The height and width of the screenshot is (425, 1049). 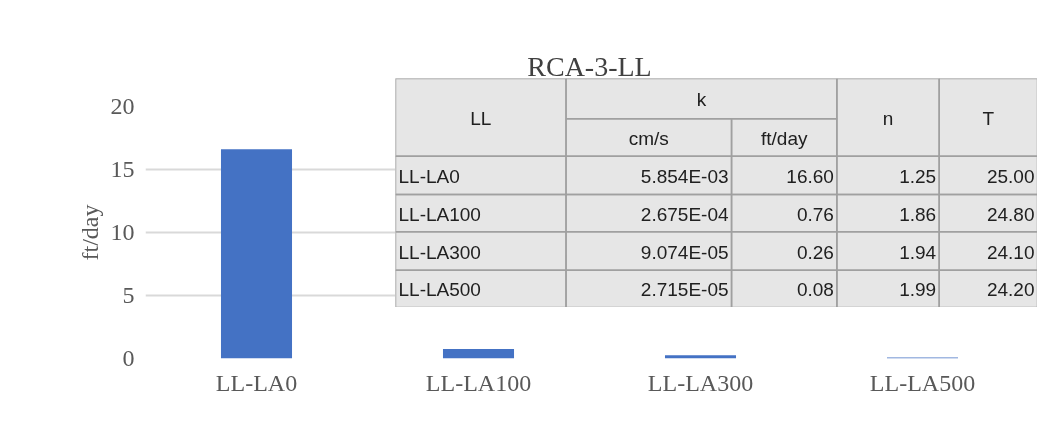 I want to click on annotation: 0.76, so click(x=815, y=214).